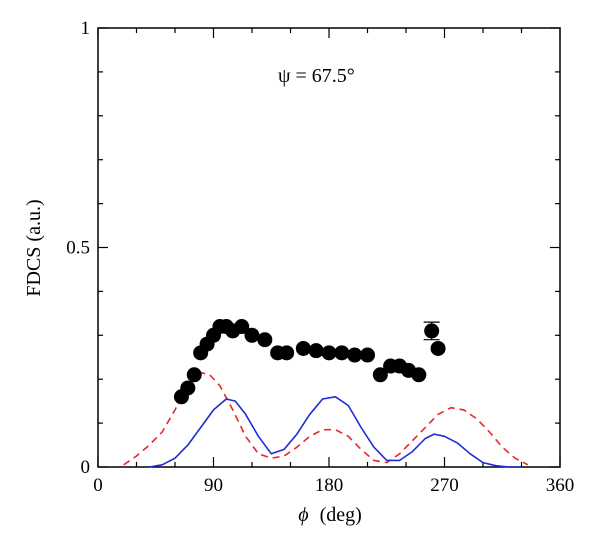  I want to click on series-points, so click(309, 362).